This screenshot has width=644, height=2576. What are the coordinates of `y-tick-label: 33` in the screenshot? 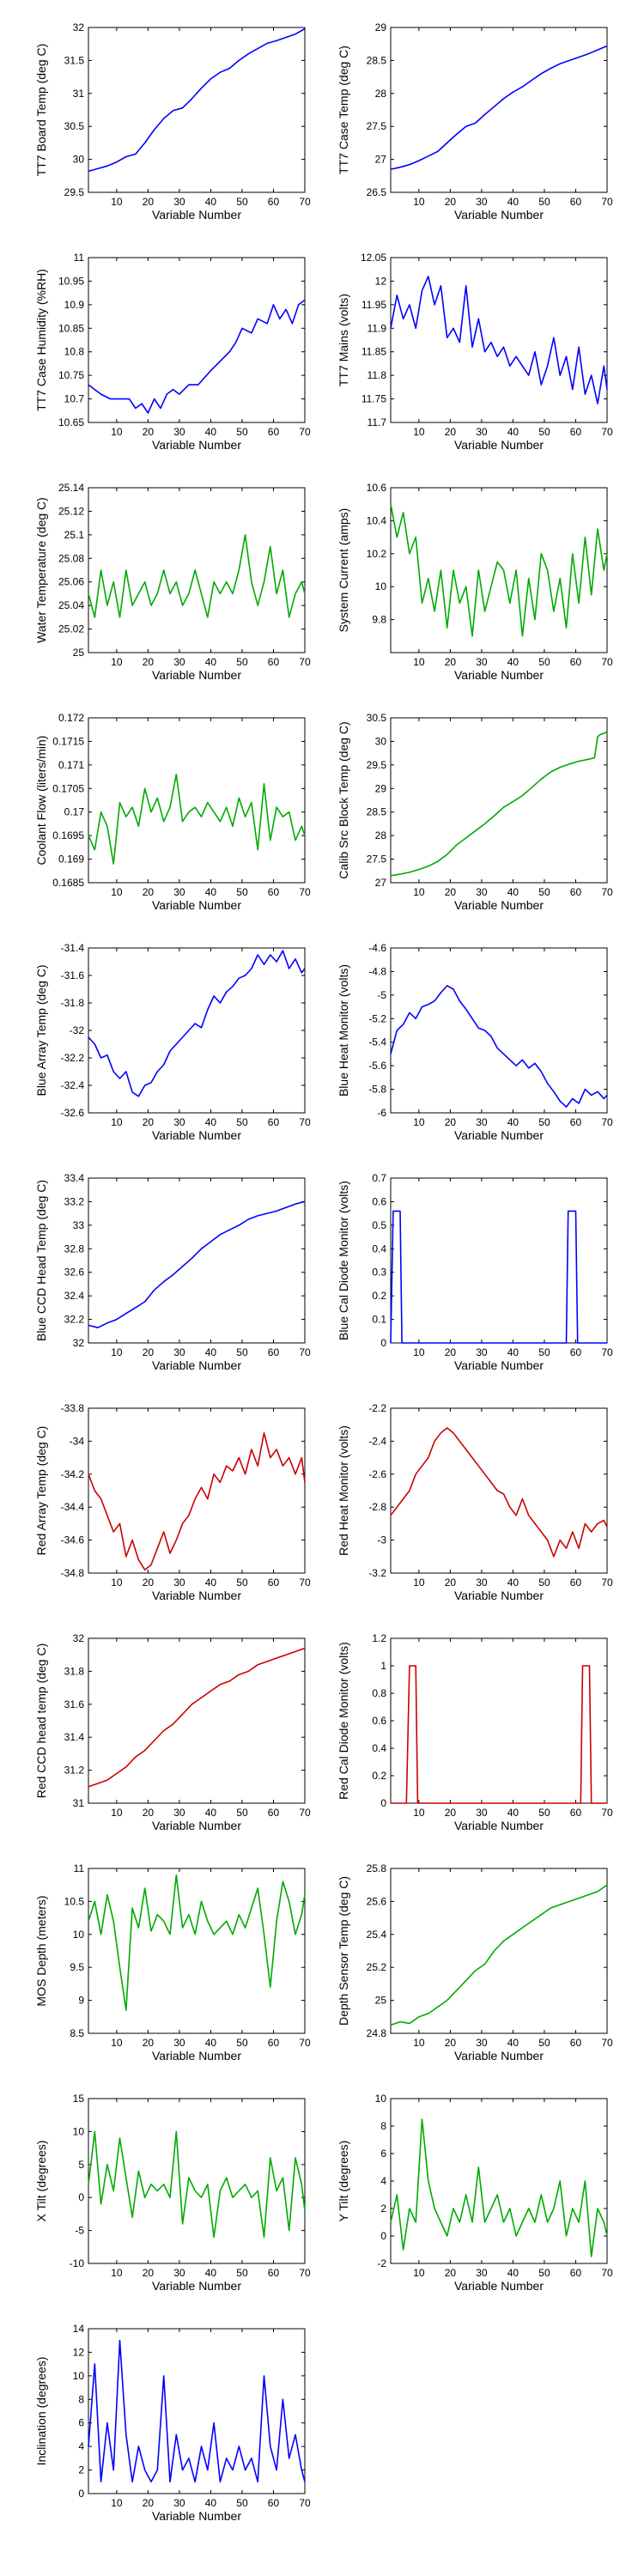 It's located at (79, 1225).